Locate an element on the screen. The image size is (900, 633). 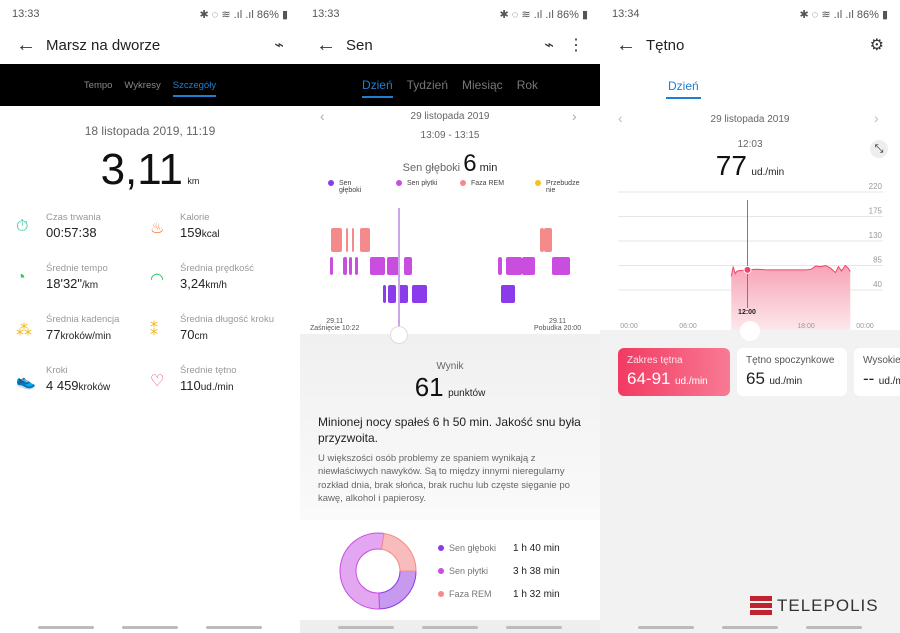
shoe-icon: 👟 is located at coordinates (26, 381).